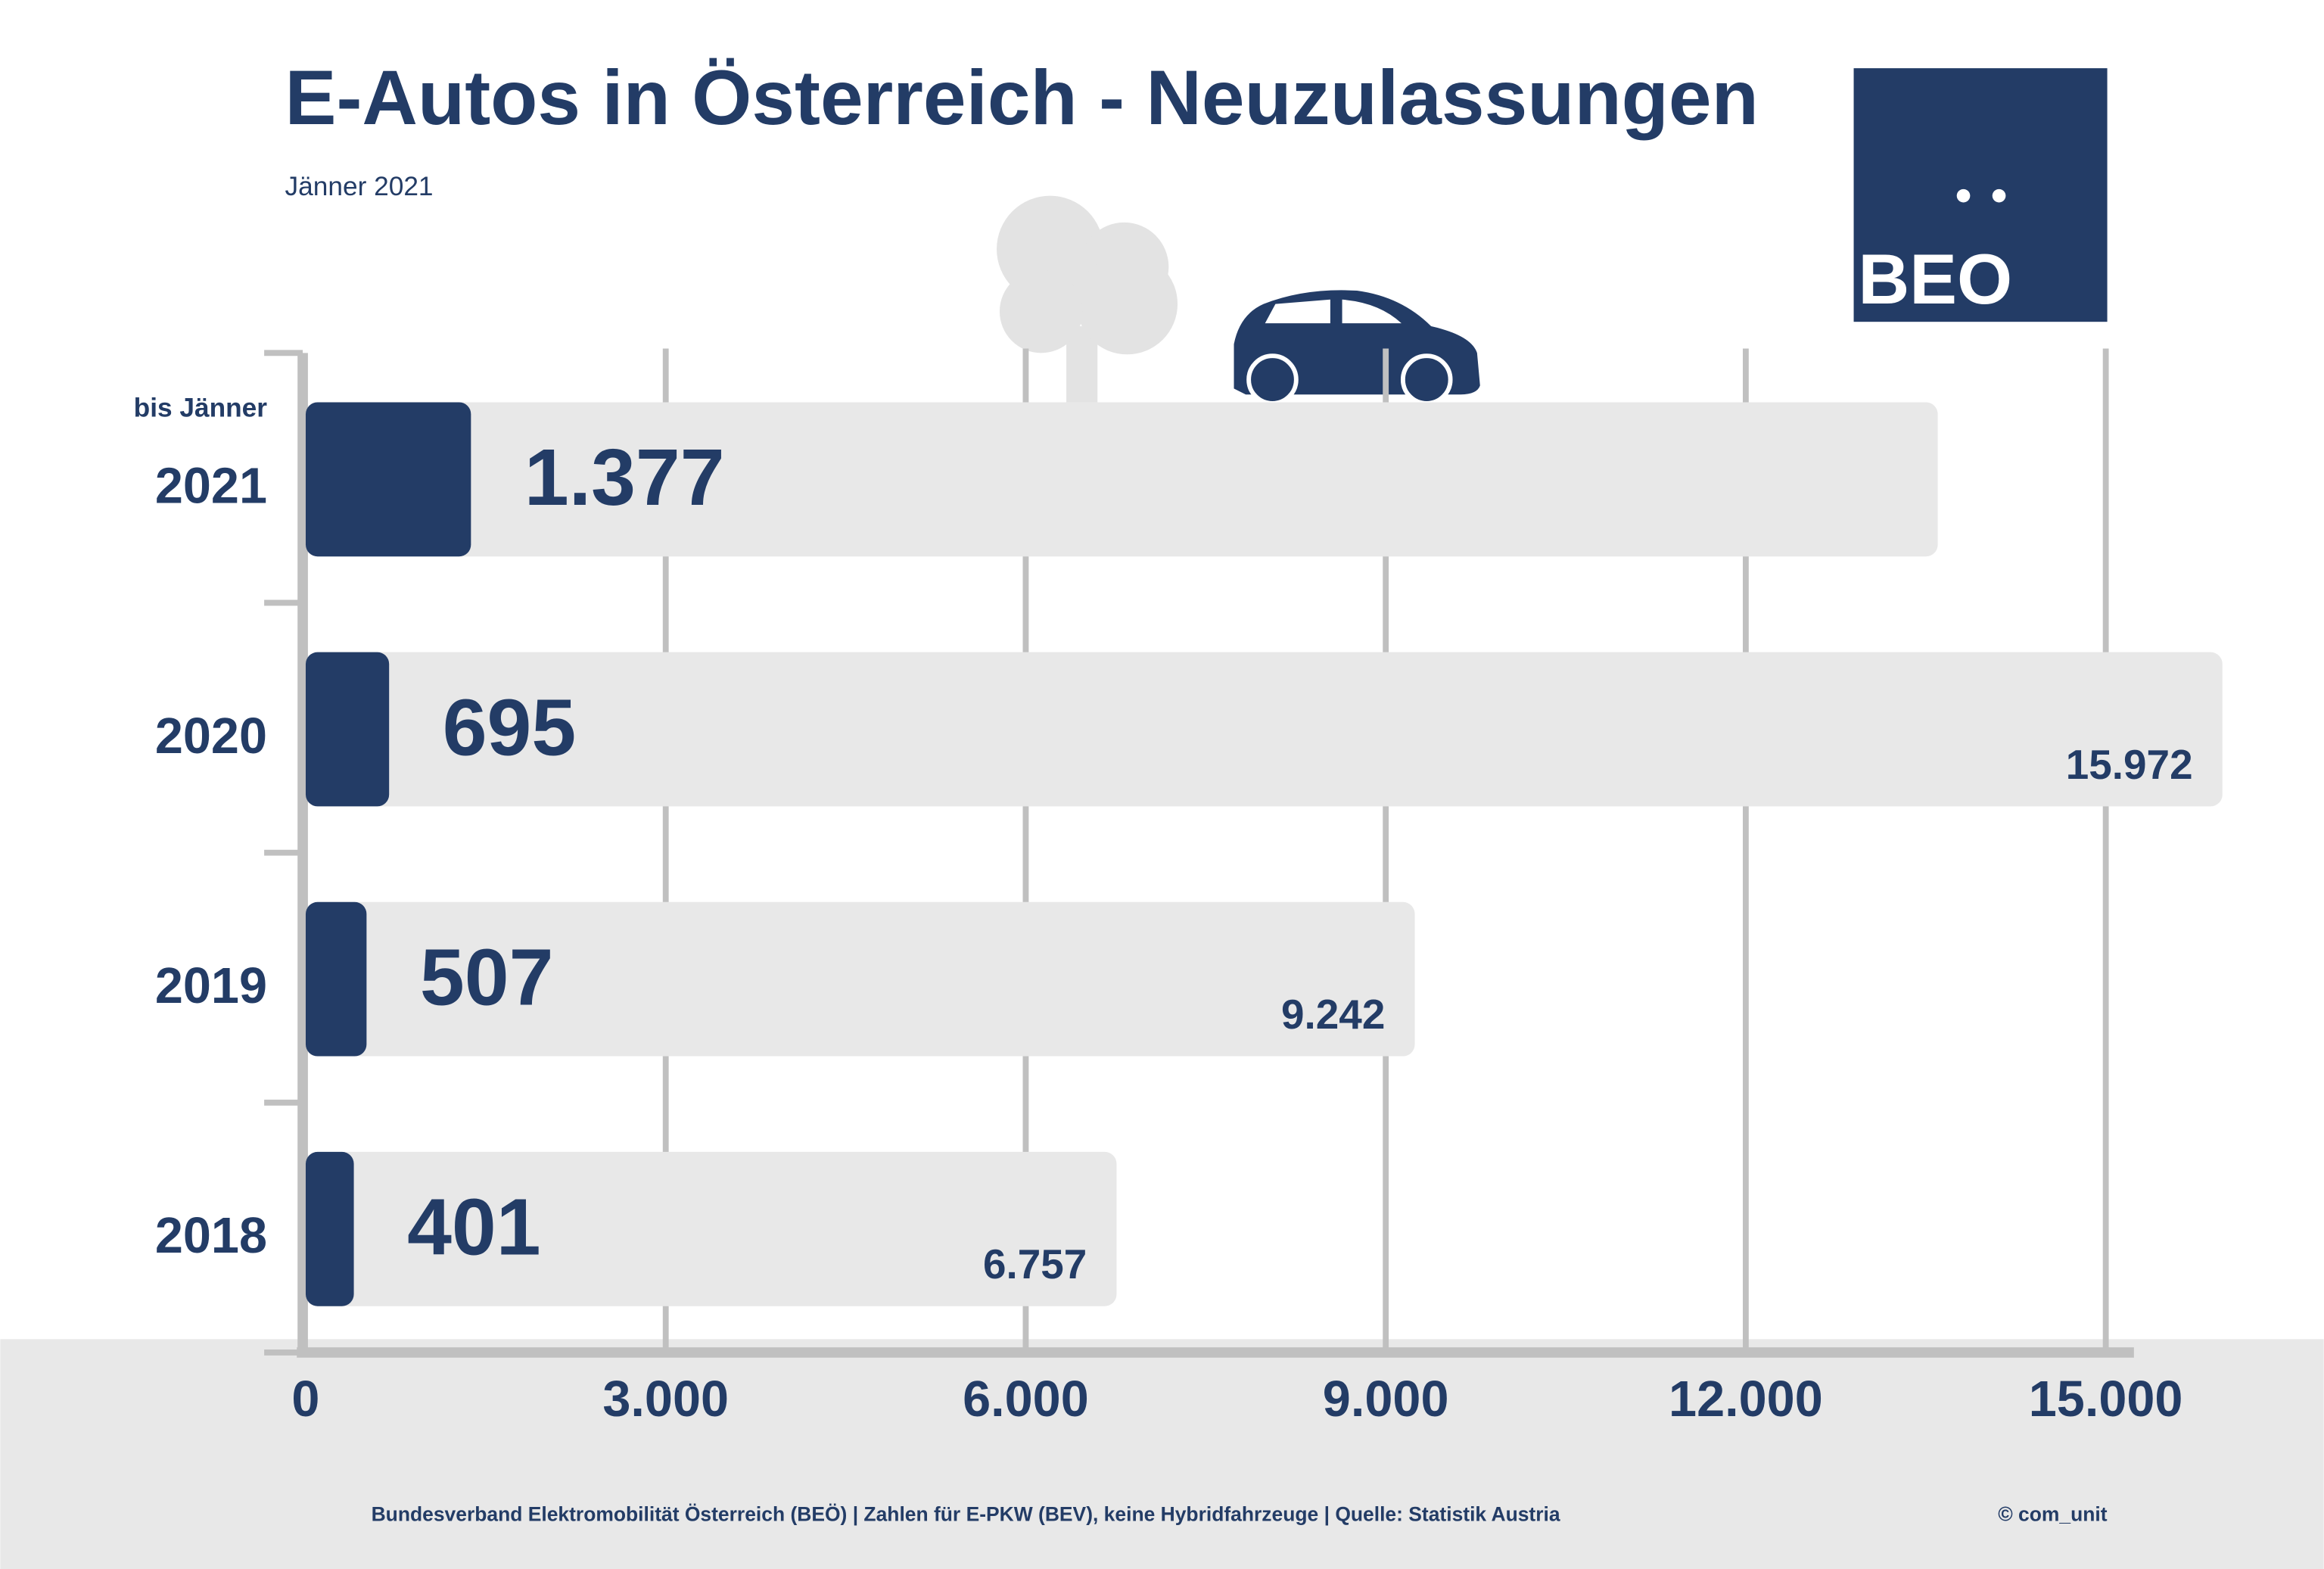  Describe the element at coordinates (1333, 1014) in the screenshot. I see `total-label: 9.242` at that location.